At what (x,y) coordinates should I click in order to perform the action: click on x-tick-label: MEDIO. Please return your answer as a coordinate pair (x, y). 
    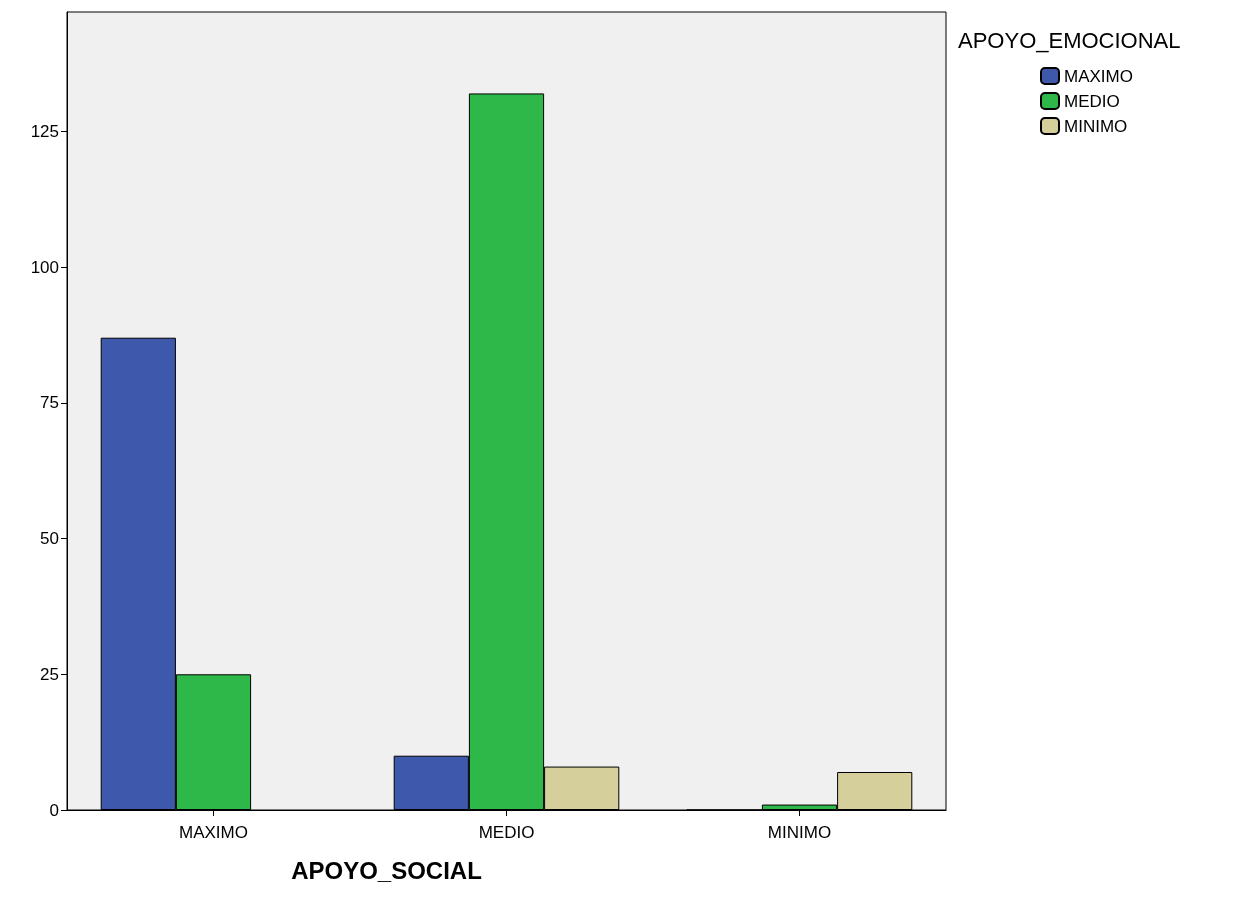
    Looking at the image, I should click on (506, 832).